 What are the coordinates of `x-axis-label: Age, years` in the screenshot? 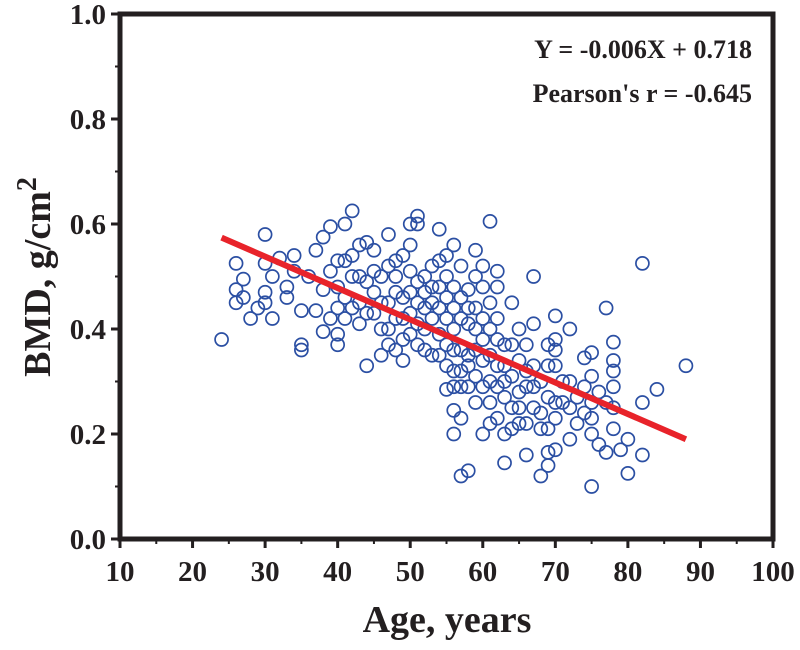 It's located at (447, 620).